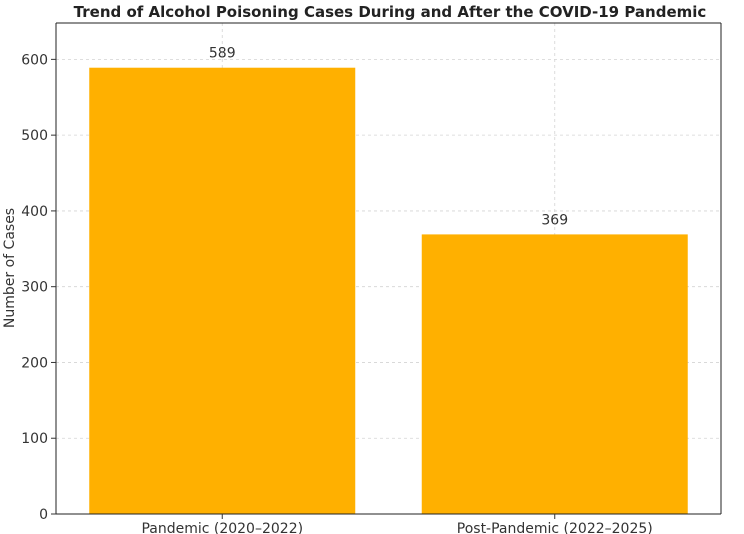  What do you see at coordinates (222, 527) in the screenshot?
I see `x-tick-label: Pandemic (2020–2022)` at bounding box center [222, 527].